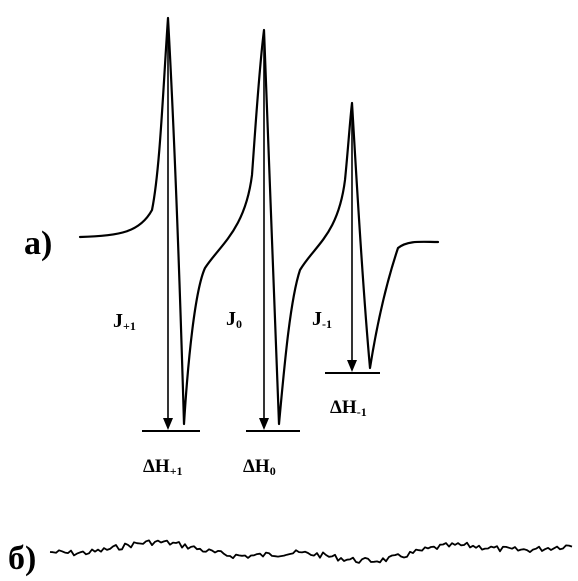  Describe the element at coordinates (259, 467) in the screenshot. I see `label-dh0: ΔH0` at that location.